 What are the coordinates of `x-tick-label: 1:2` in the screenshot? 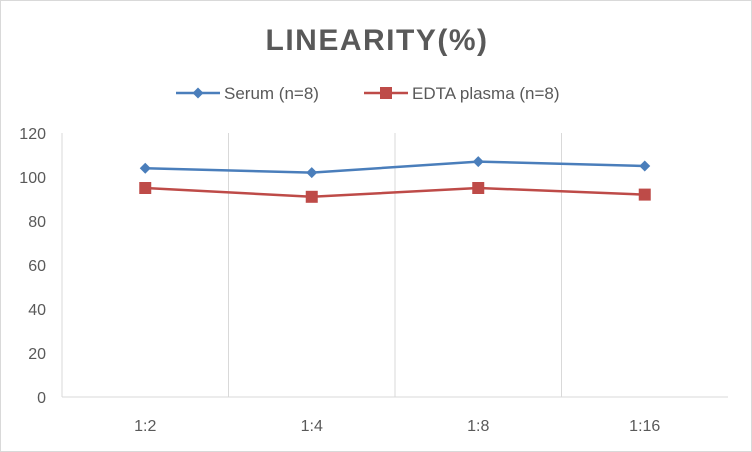 It's located at (145, 426).